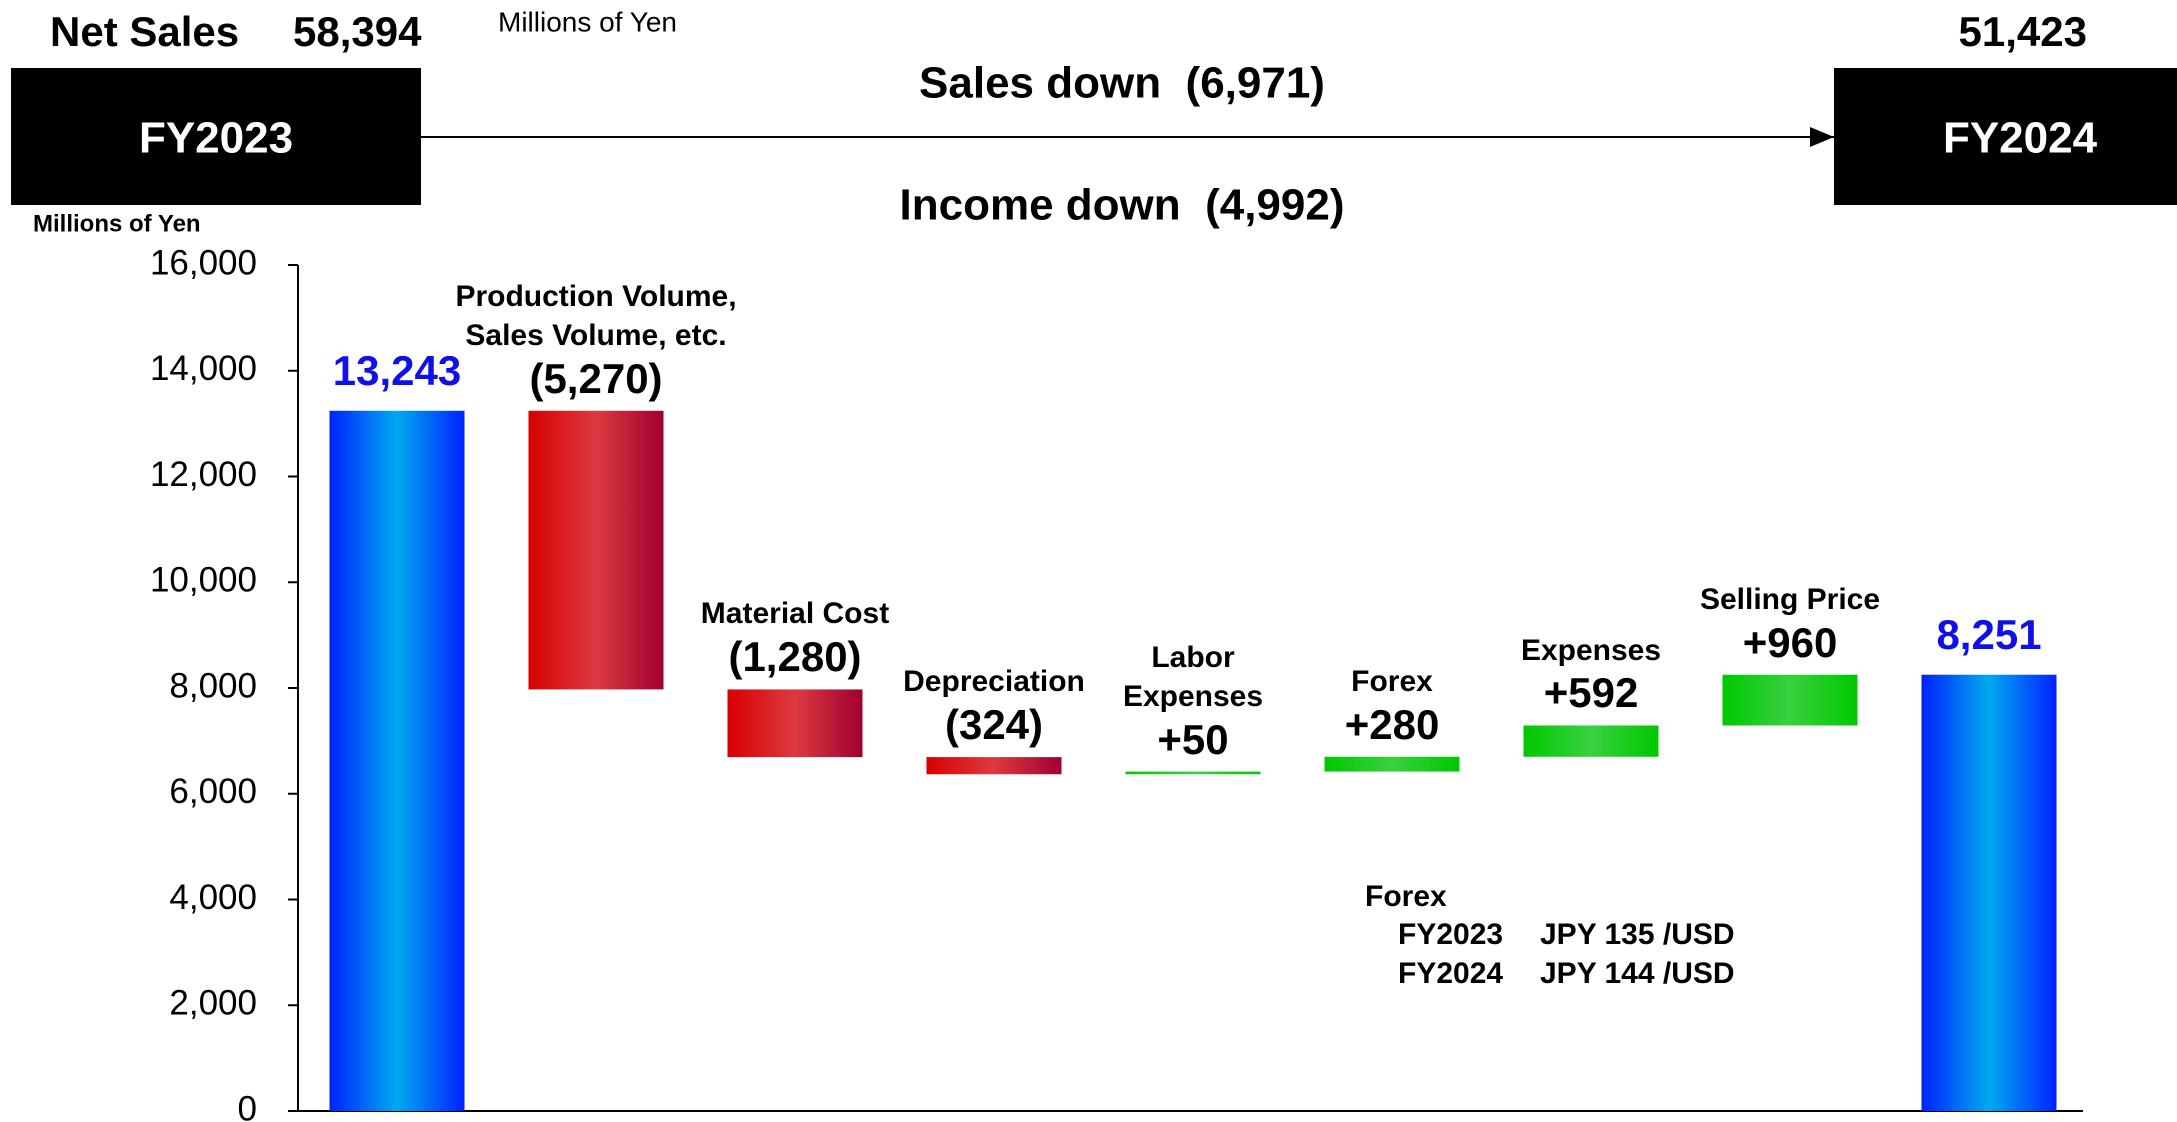 The height and width of the screenshot is (1122, 2177). I want to click on net-sales-label: Net Sales, so click(144, 31).